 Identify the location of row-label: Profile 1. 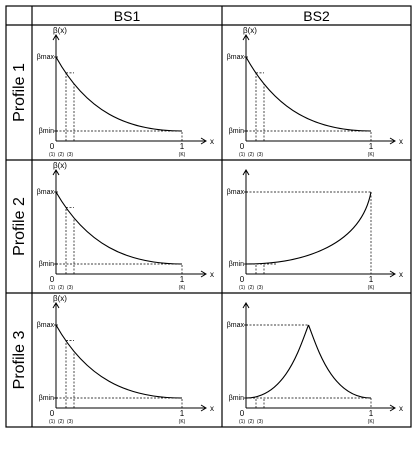
(19, 92).